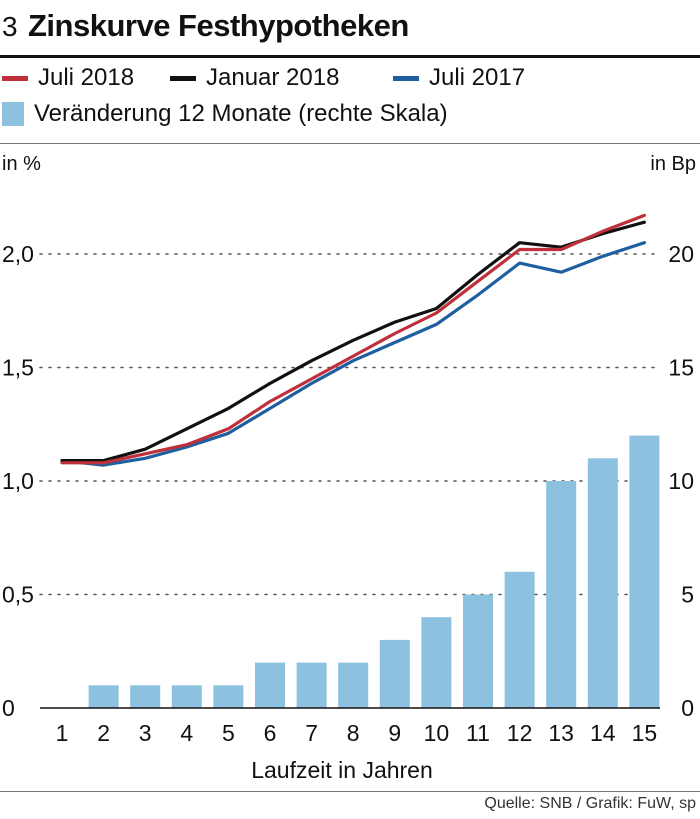  I want to click on right-tick-label: 10, so click(681, 481).